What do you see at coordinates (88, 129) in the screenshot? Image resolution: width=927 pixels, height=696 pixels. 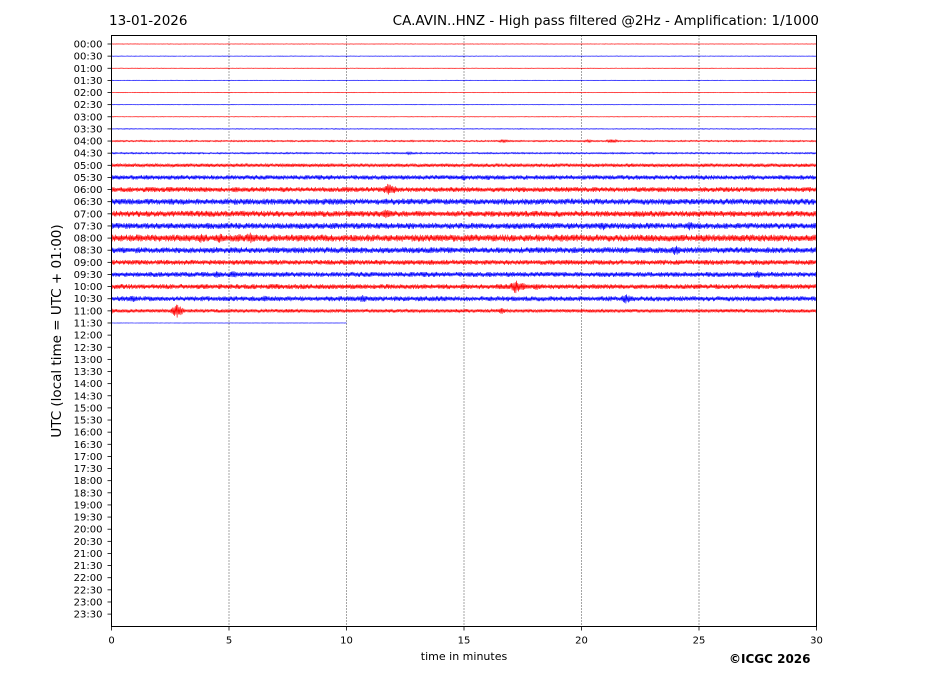 I see `y-tick-label: 03:30` at bounding box center [88, 129].